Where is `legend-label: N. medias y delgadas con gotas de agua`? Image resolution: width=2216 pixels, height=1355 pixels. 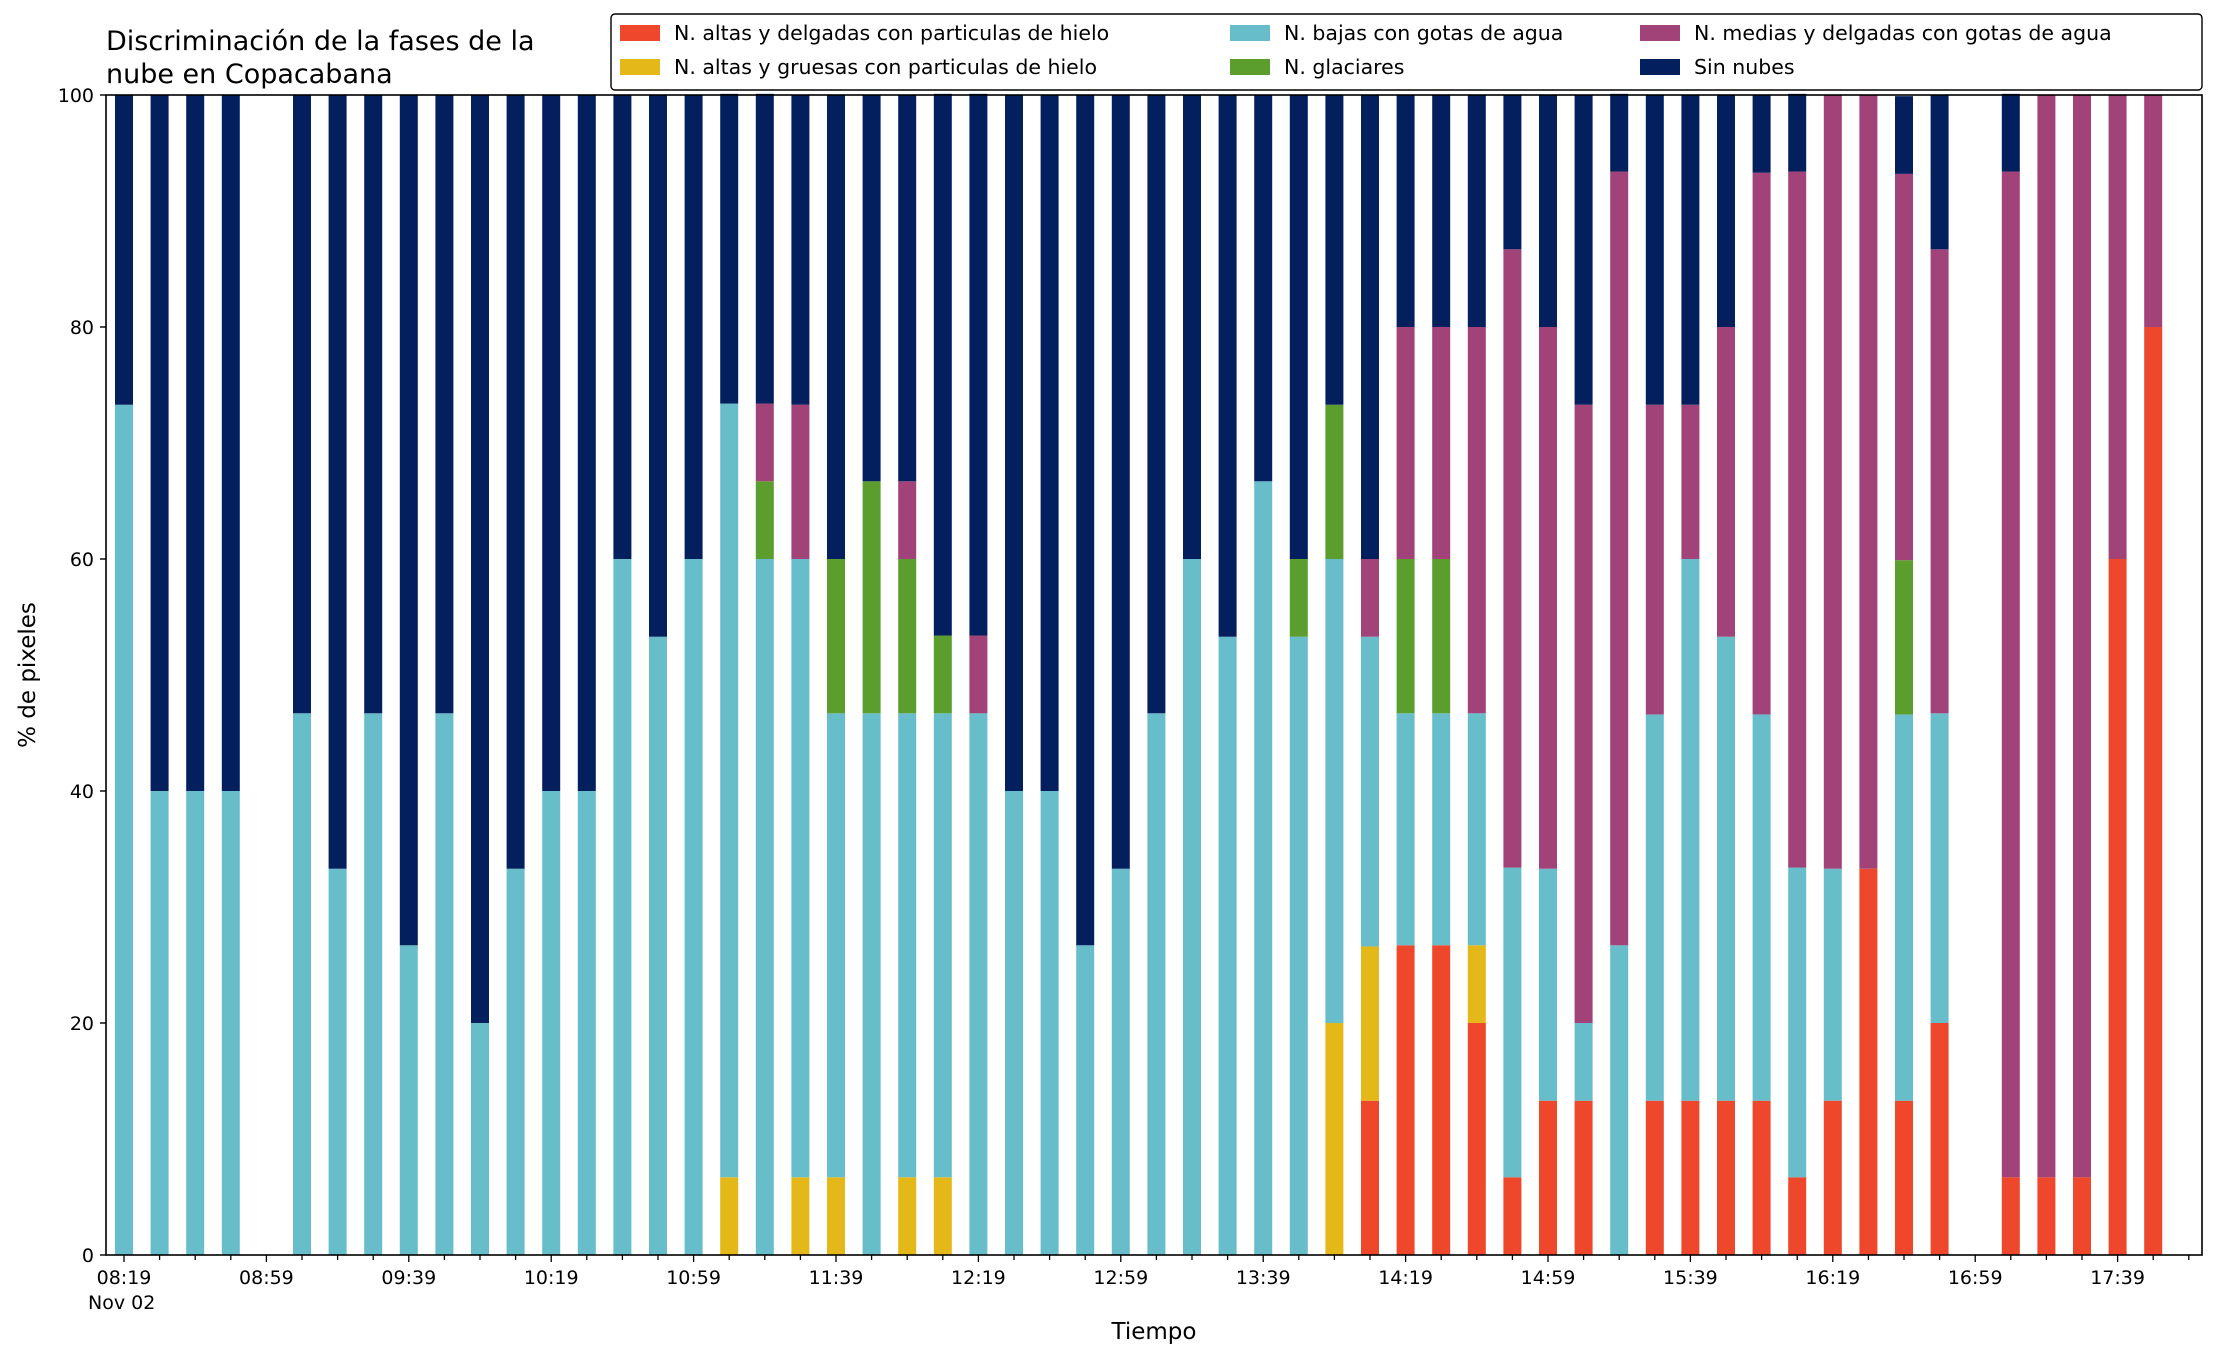 legend-label: N. medias y delgadas con gotas de agua is located at coordinates (1903, 33).